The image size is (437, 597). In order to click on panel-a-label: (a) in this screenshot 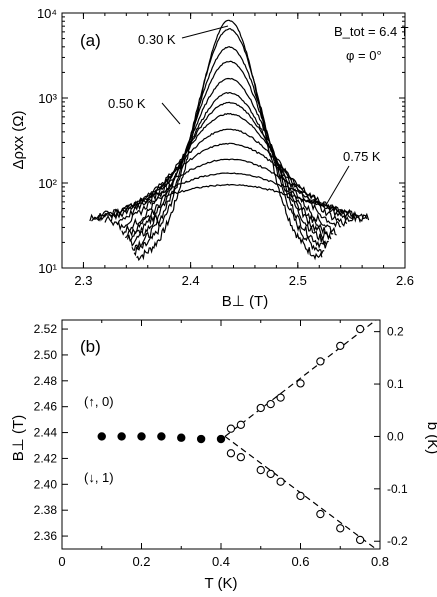, I will do `click(90, 40)`.